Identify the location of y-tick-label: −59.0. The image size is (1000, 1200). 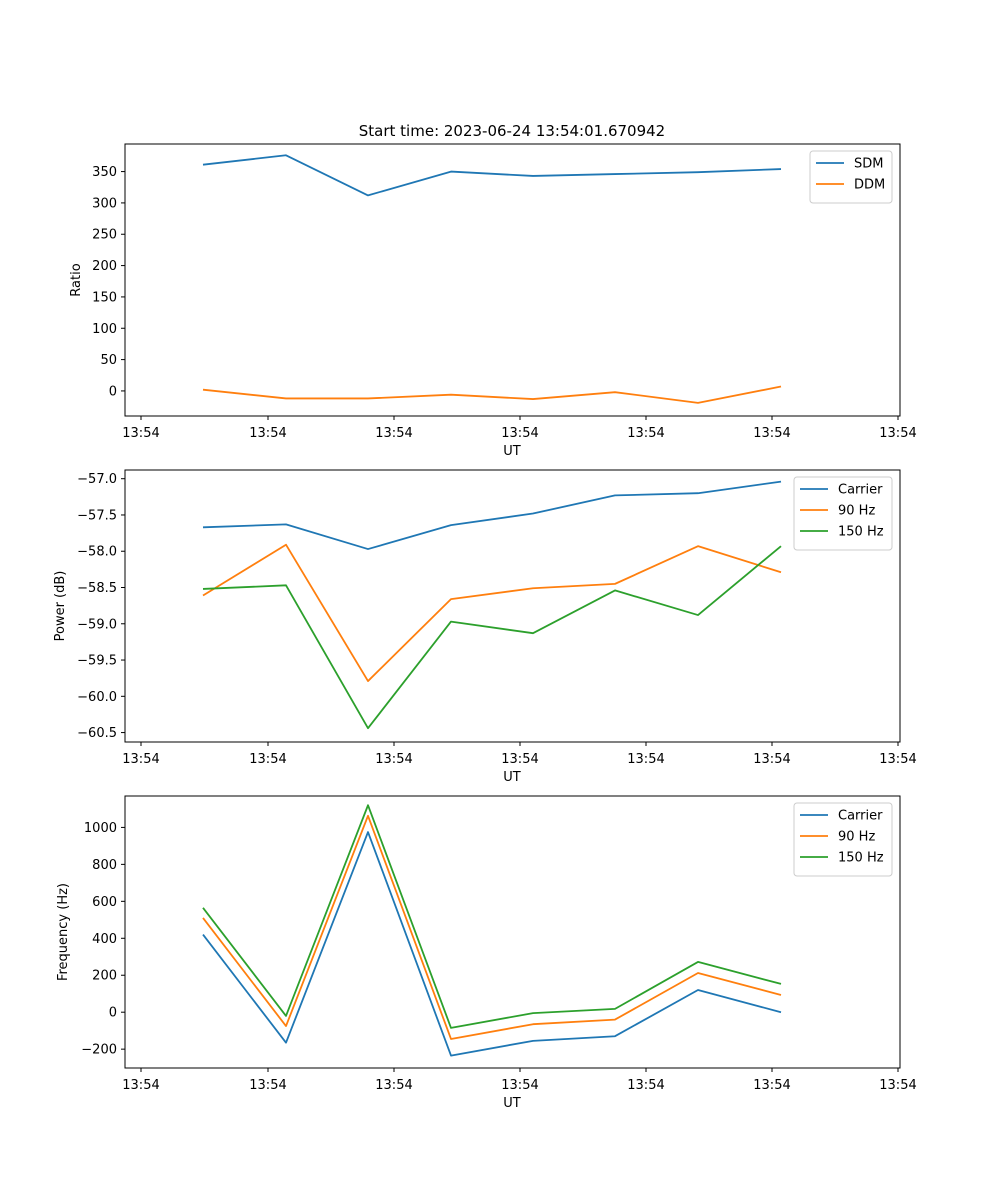
(97, 624).